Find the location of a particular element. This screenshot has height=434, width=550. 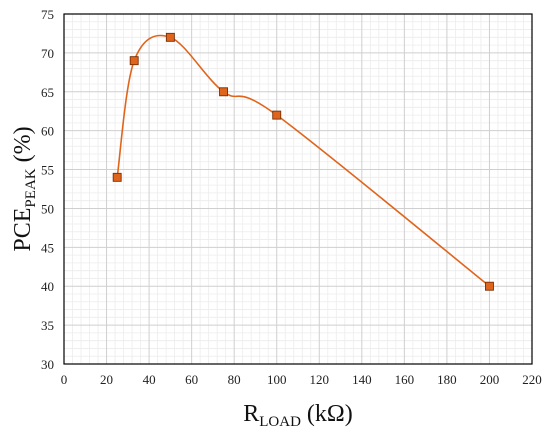

x-tick-label: 180 is located at coordinates (447, 379).